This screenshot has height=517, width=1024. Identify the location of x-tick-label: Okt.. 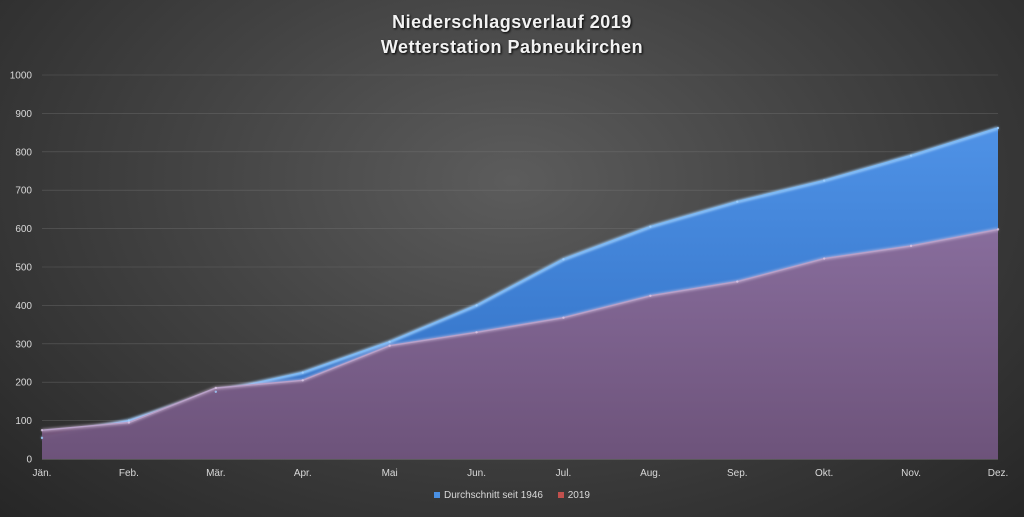
(824, 473).